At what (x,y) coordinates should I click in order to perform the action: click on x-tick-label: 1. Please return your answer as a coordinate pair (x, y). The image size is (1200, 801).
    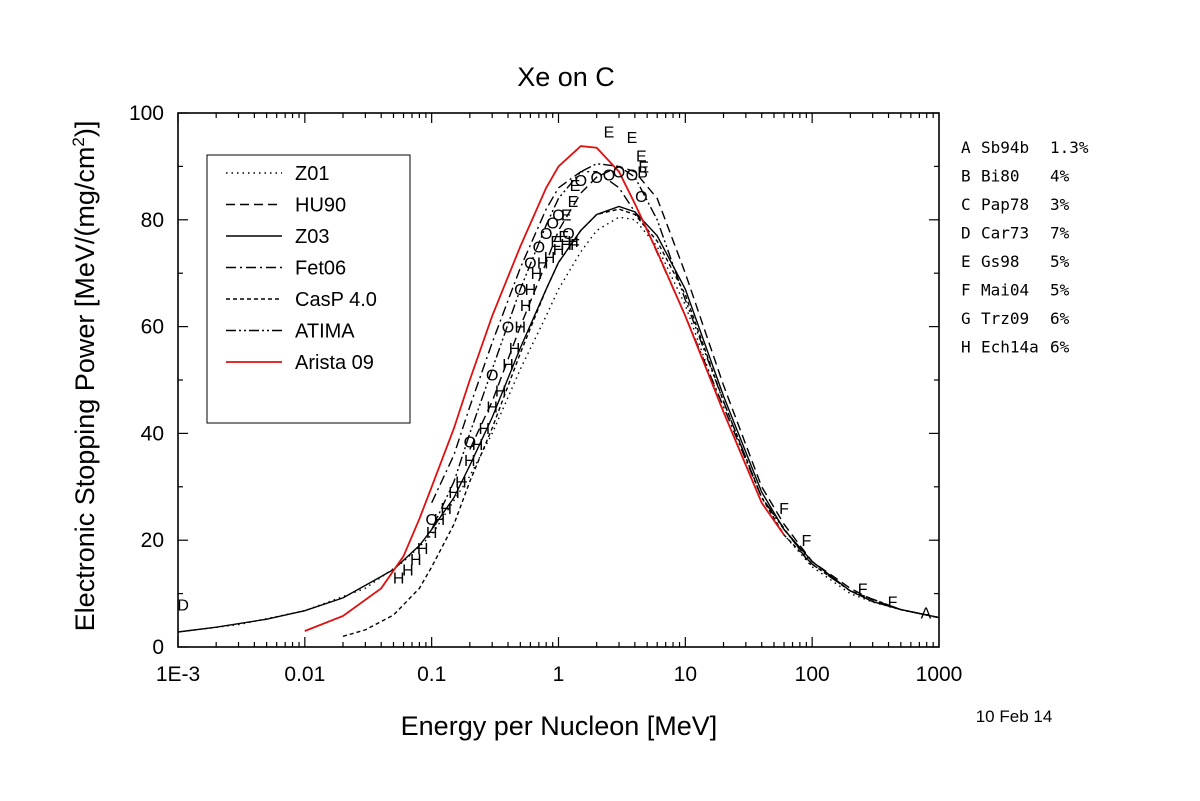
    Looking at the image, I should click on (559, 674).